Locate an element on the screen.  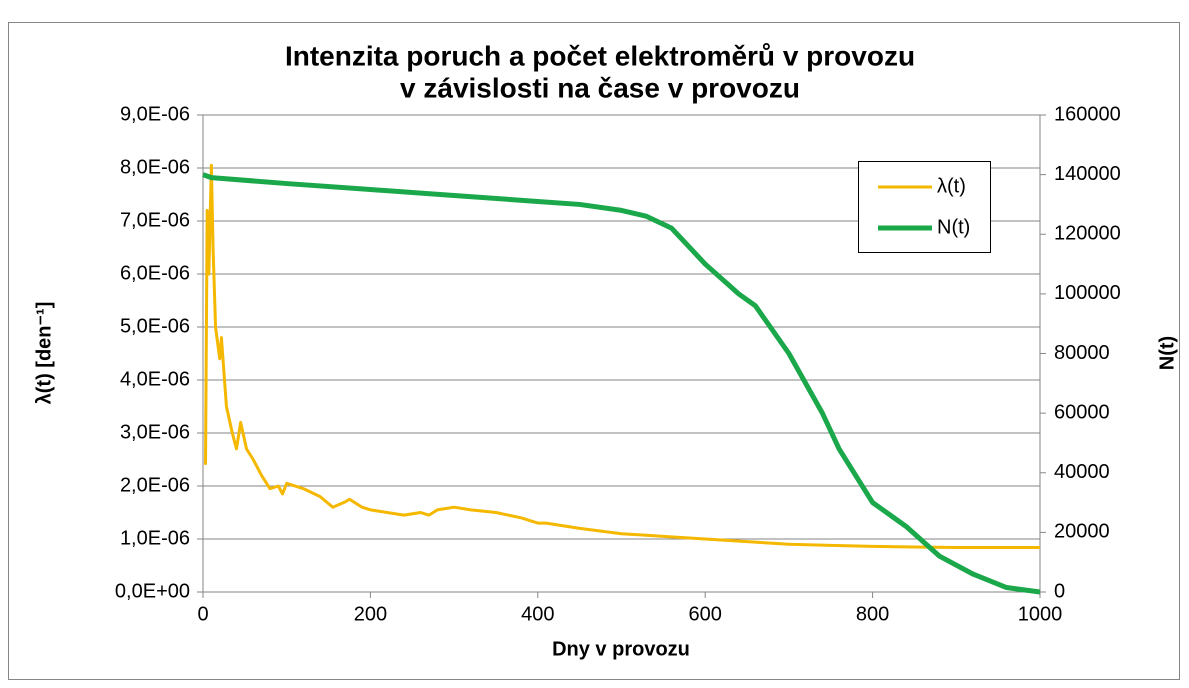
y-tick-label: 4,0E-06 is located at coordinates (155, 379).